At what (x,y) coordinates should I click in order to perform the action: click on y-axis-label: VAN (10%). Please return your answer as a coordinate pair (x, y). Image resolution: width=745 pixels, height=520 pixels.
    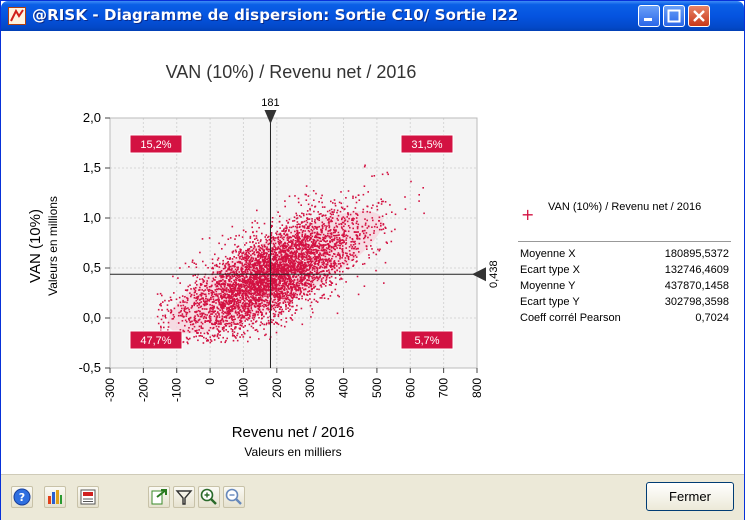
    Looking at the image, I should click on (35, 246).